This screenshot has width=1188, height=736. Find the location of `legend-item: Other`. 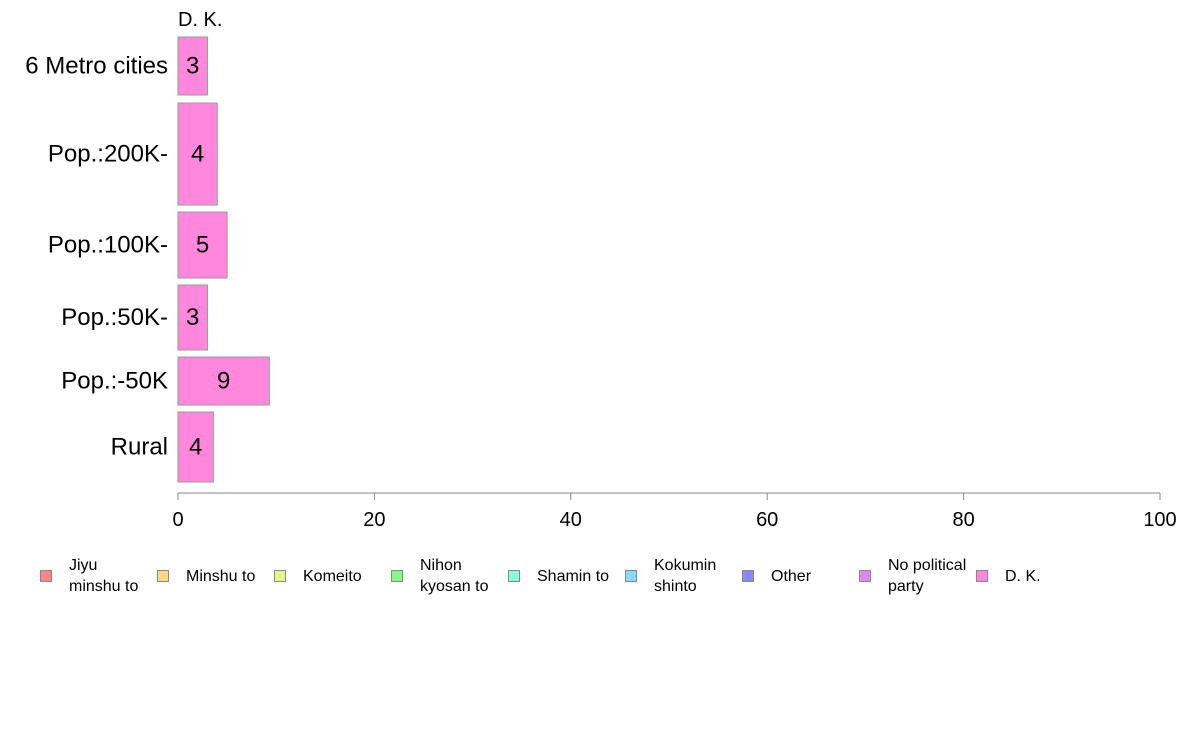

legend-item: Other is located at coordinates (796, 576).